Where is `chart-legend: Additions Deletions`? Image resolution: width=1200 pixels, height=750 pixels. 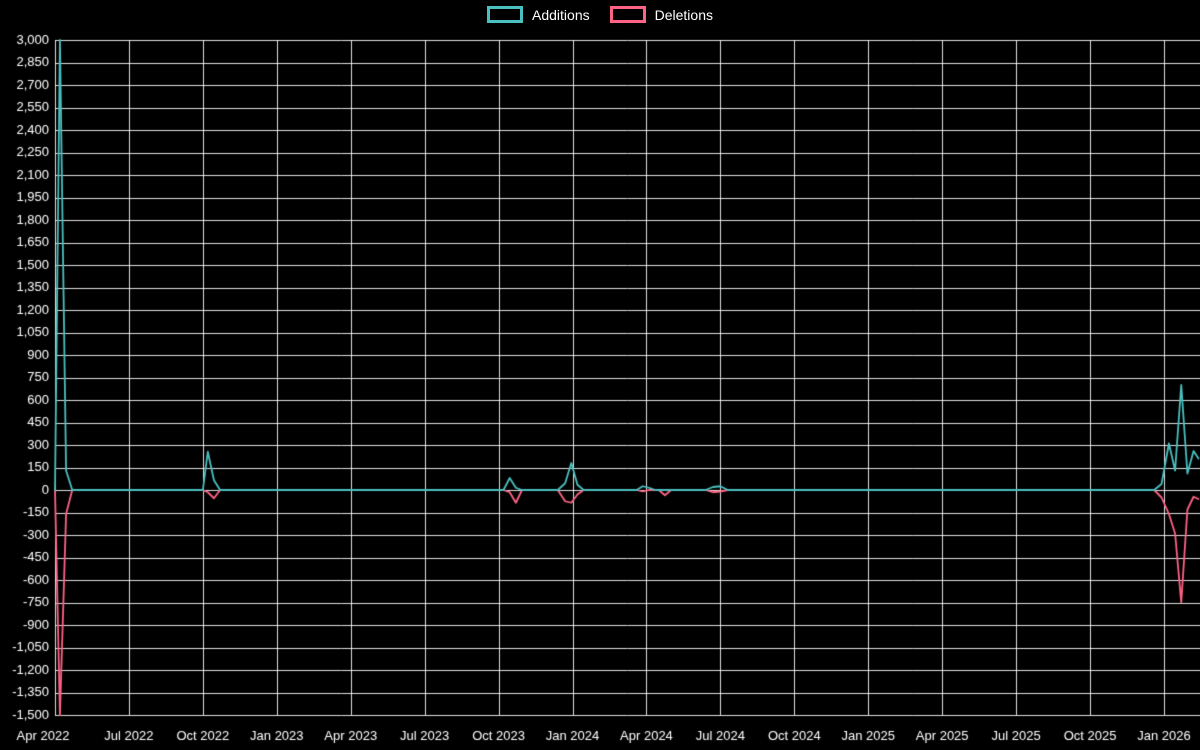
chart-legend: Additions Deletions is located at coordinates (600, 14).